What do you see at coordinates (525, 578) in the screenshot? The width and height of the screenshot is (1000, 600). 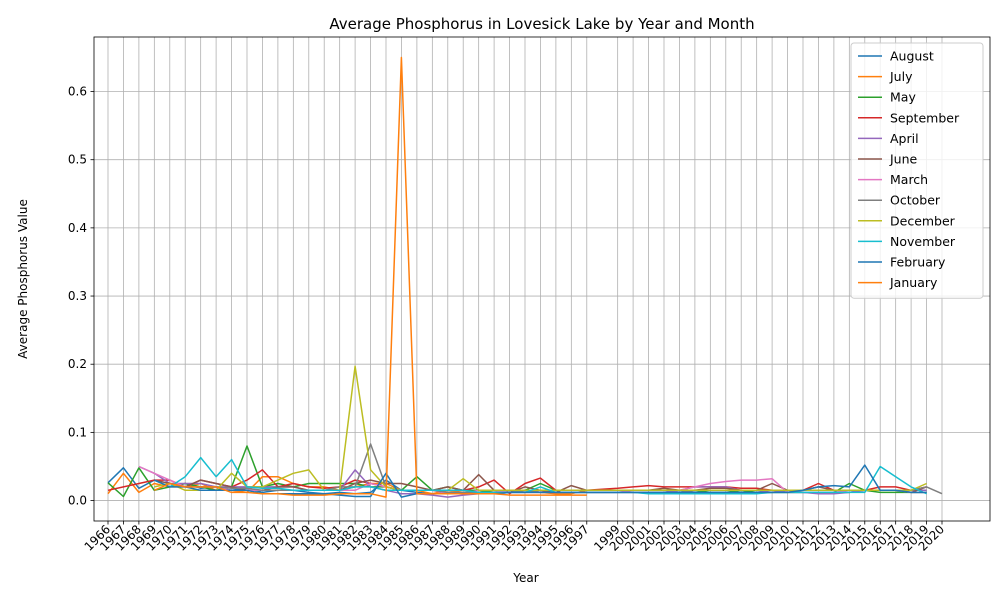 I see `x-axis-label: Year` at bounding box center [525, 578].